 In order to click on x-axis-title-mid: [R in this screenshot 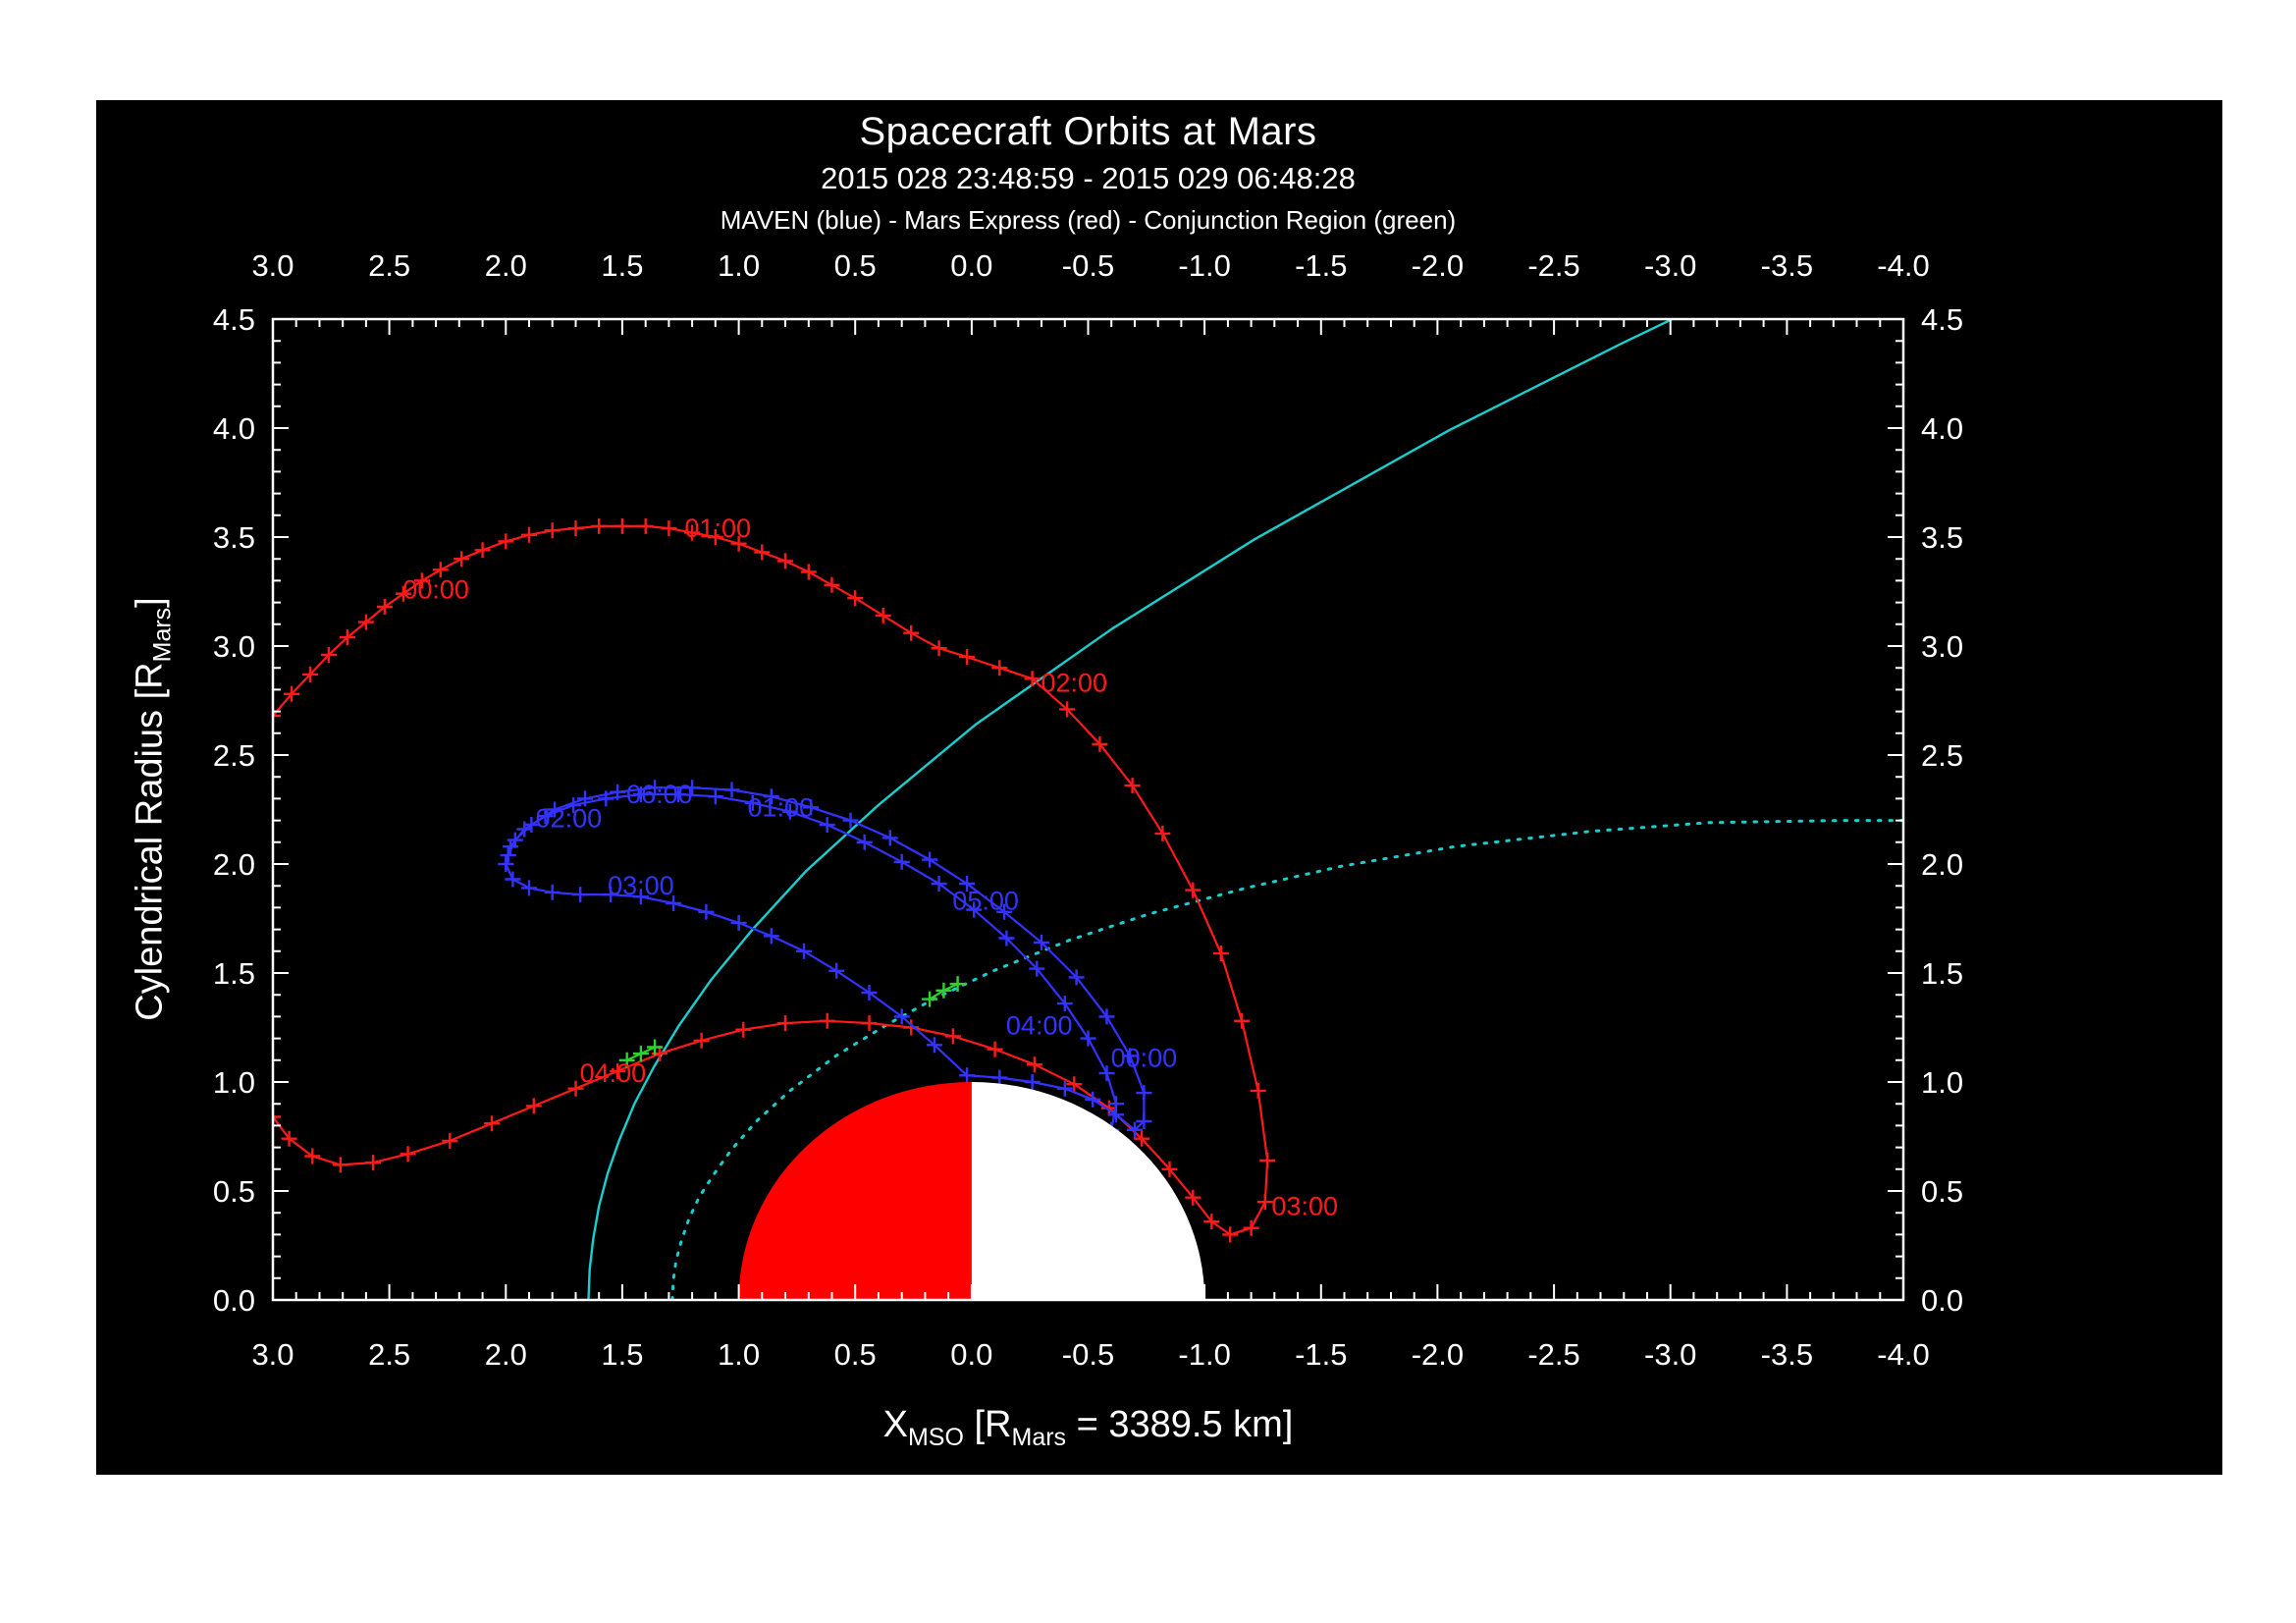, I will do `click(988, 1424)`.